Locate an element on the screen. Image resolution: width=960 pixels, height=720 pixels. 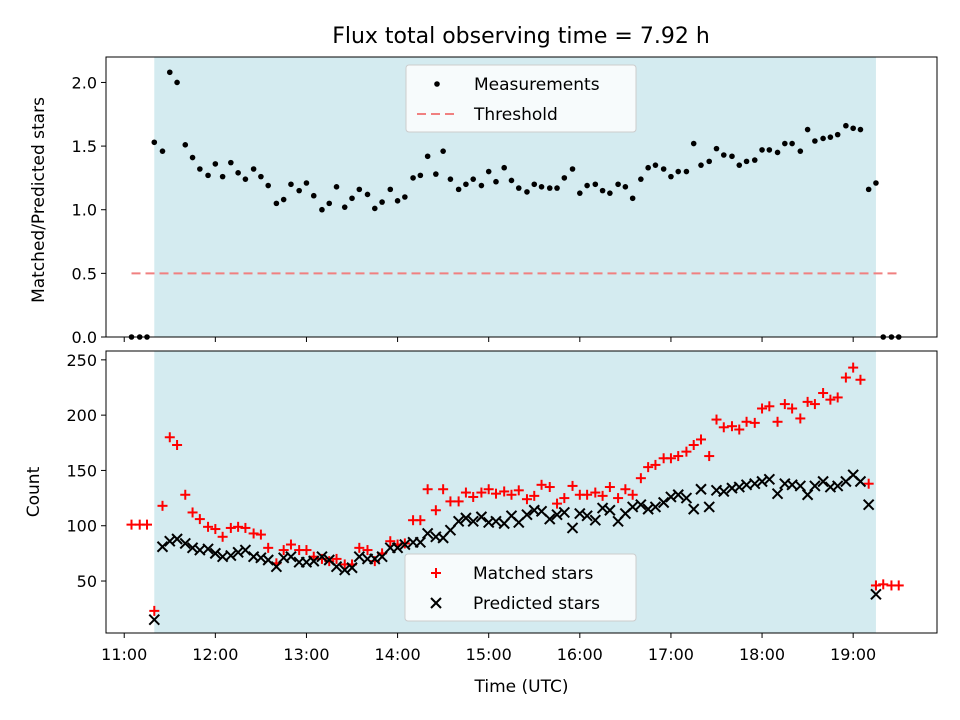
legend-predicted-marker is located at coordinates (436, 603).